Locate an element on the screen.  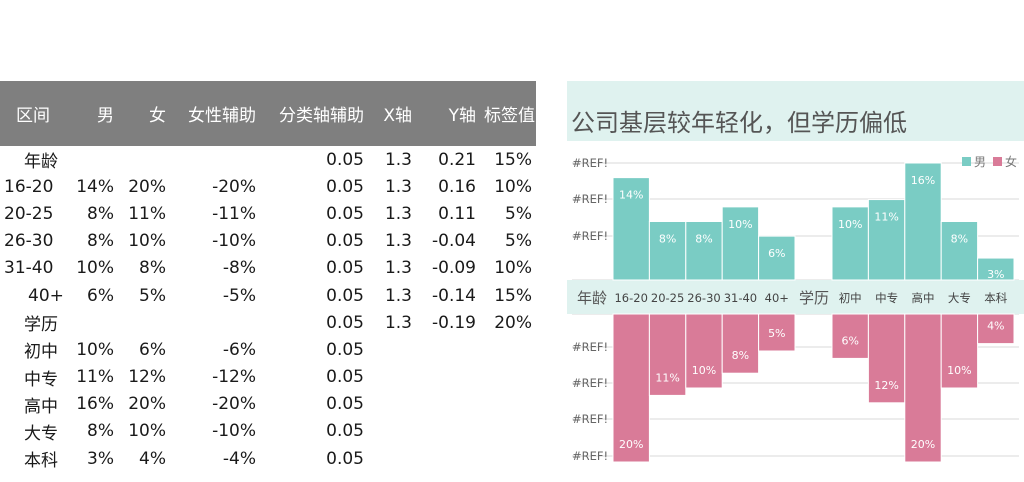
group-label-education: 学历 is located at coordinates (814, 298).